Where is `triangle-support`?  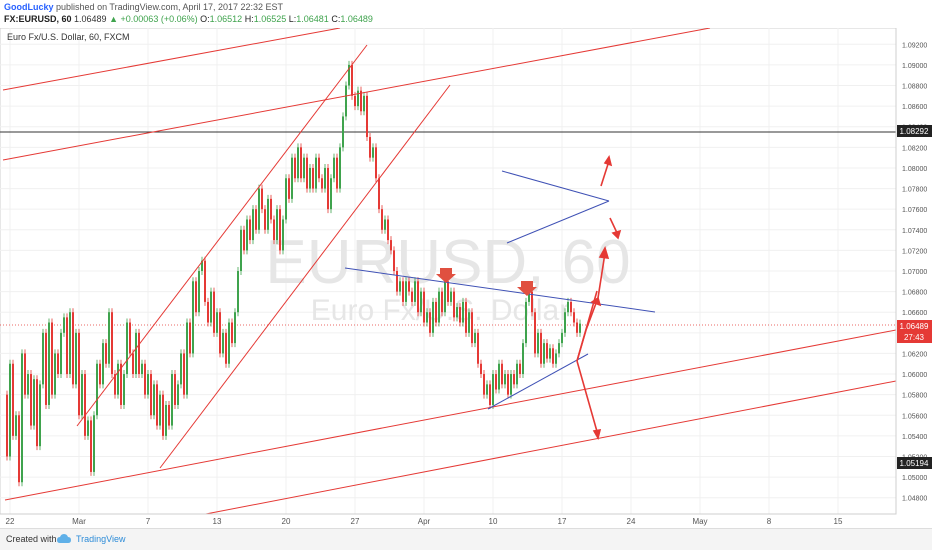 triangle-support is located at coordinates (538, 381).